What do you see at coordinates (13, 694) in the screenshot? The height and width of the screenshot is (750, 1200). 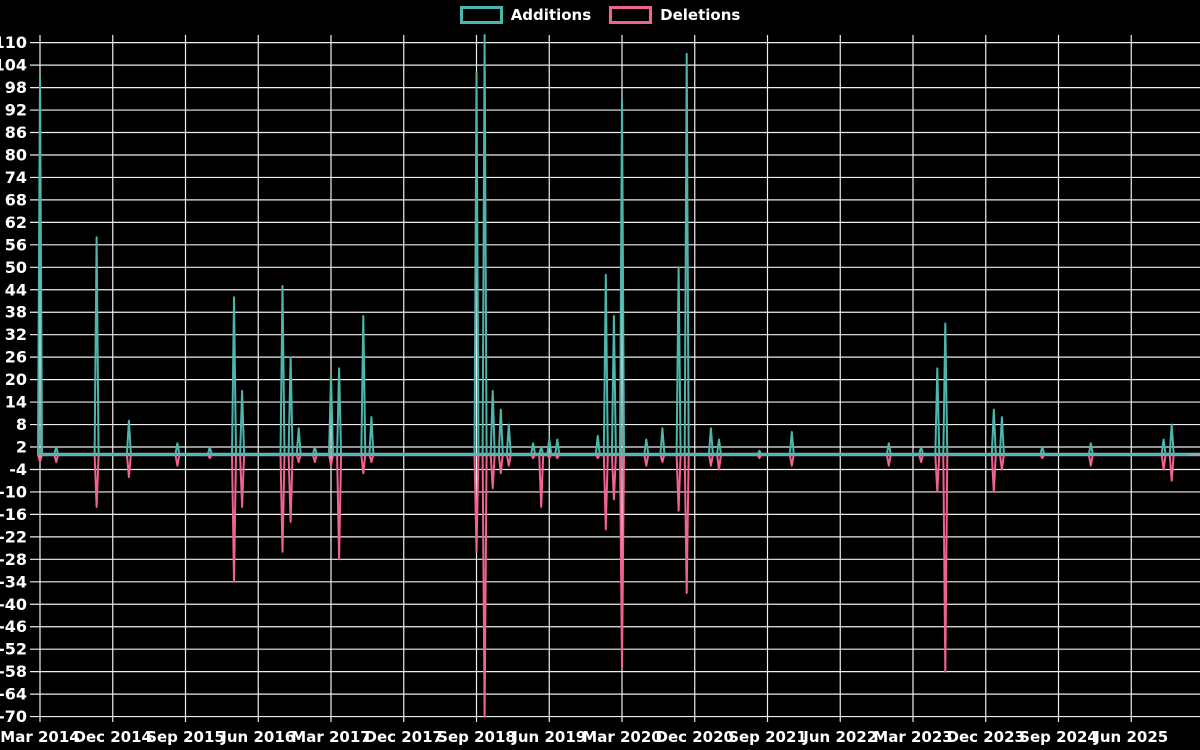 I see `y-tick-label: -64` at bounding box center [13, 694].